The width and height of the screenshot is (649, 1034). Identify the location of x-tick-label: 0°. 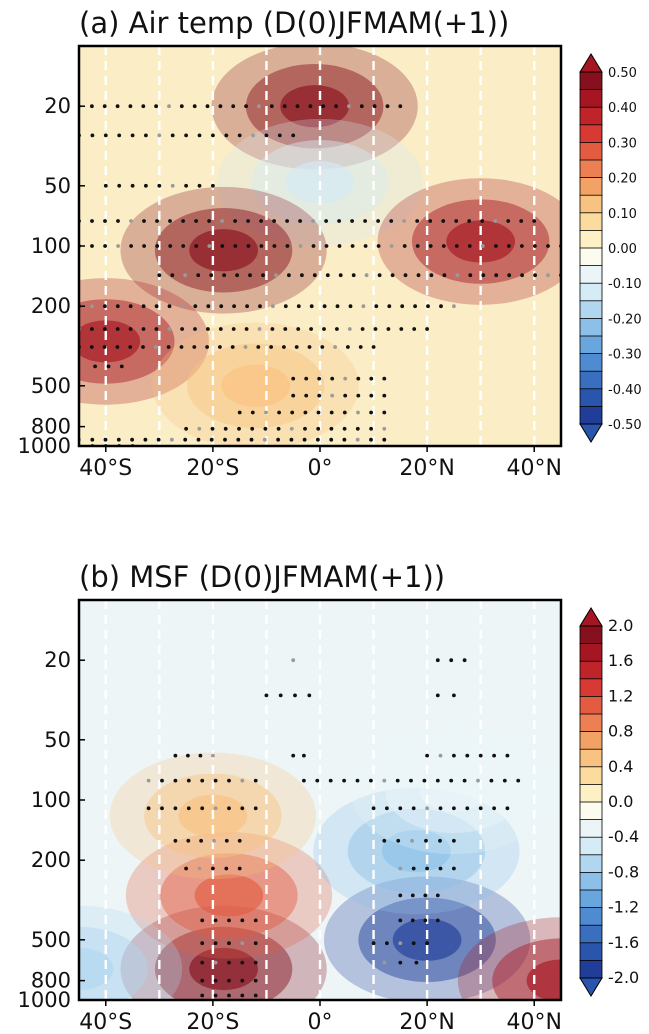
(320, 468).